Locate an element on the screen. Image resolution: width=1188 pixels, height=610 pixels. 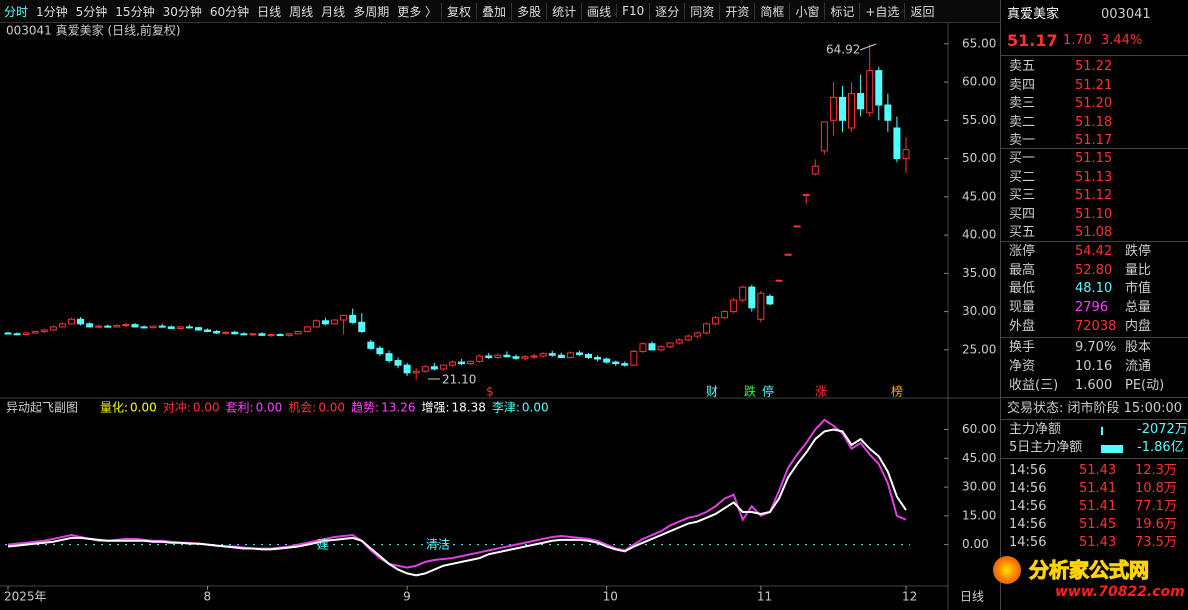
tool-button: F10 is located at coordinates (632, 11).